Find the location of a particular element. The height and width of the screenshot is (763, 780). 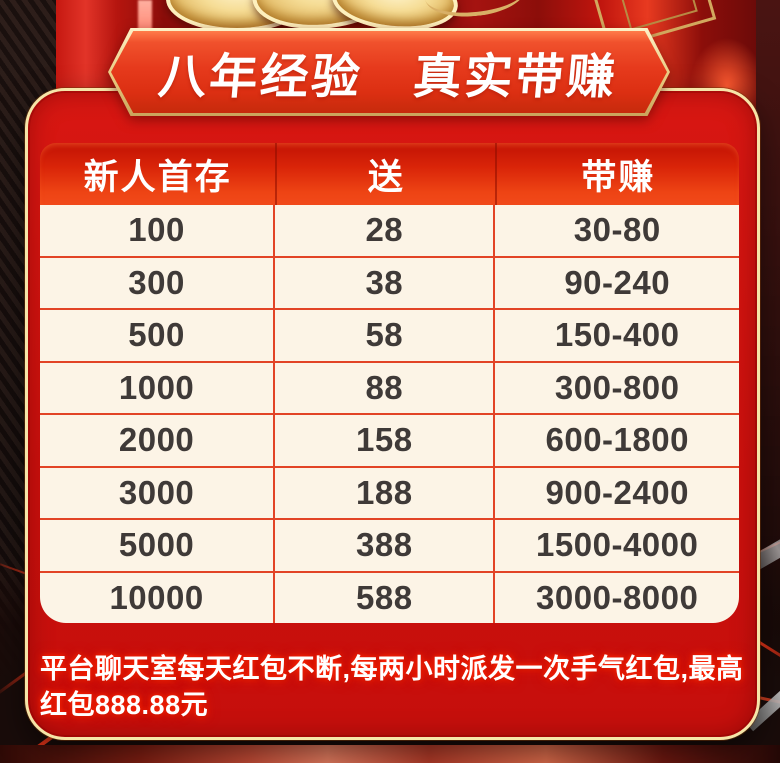

table-cell: 58 is located at coordinates (385, 335).